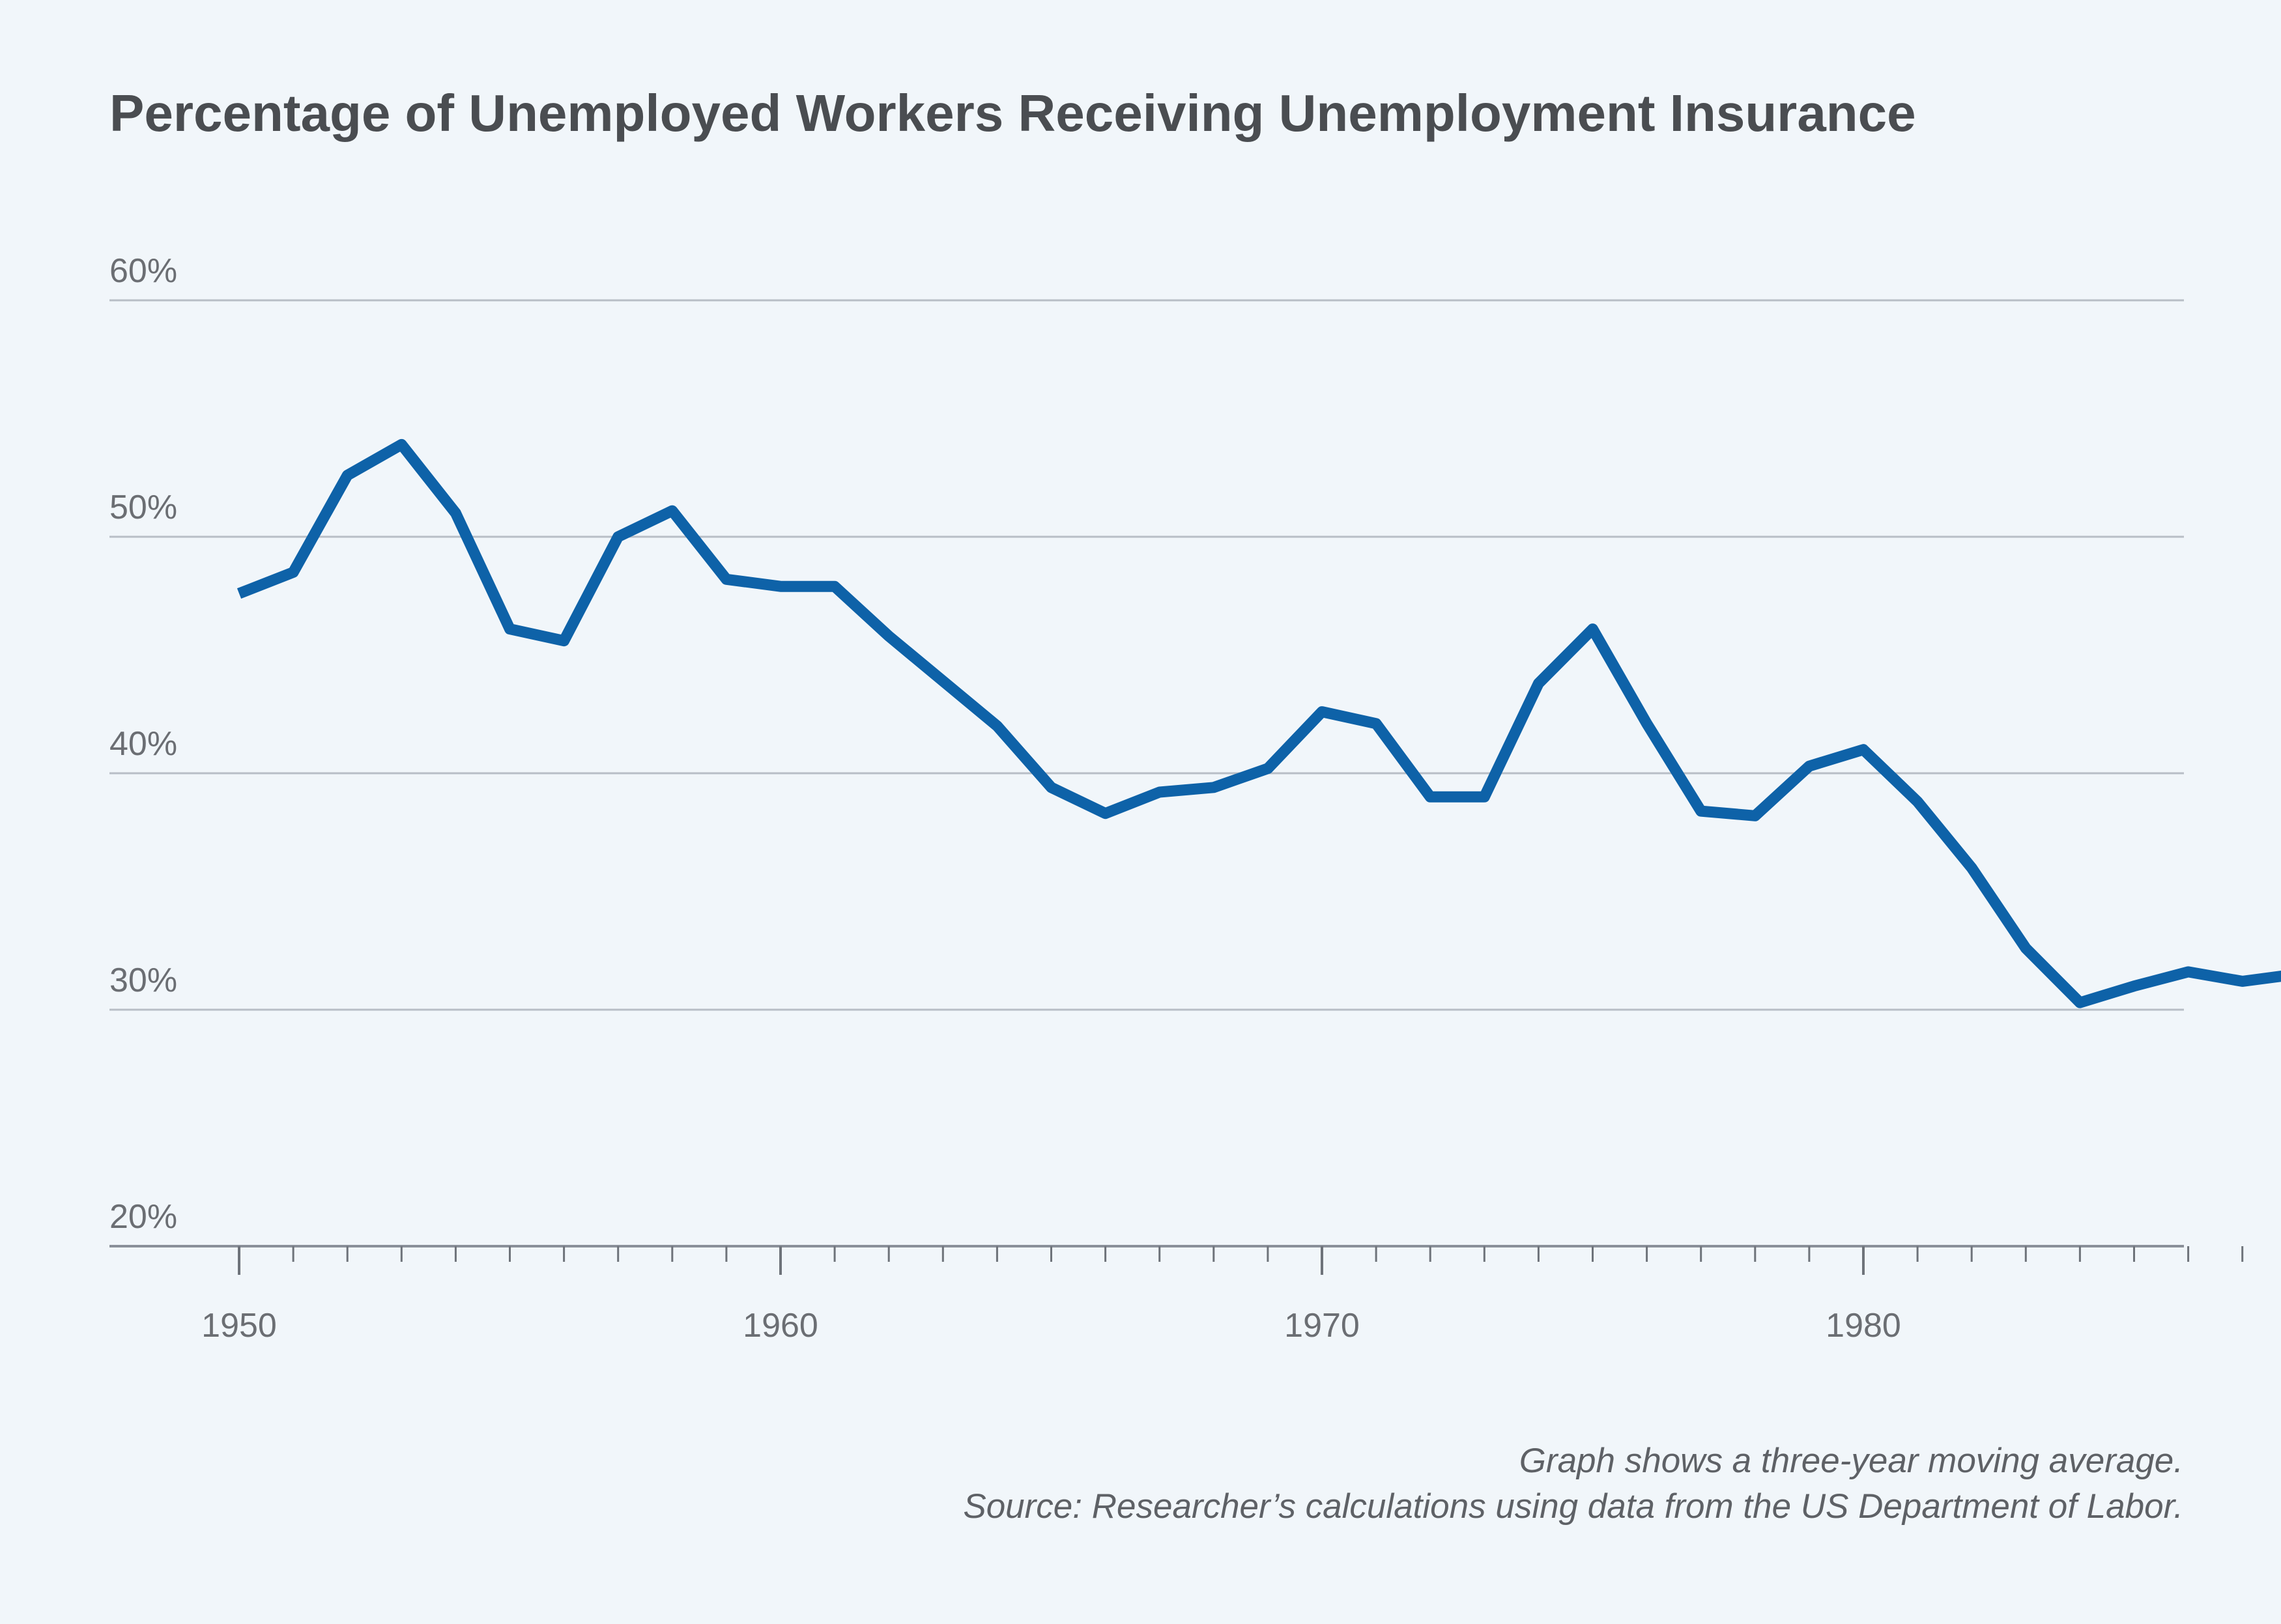  Describe the element at coordinates (1851, 1461) in the screenshot. I see `chart-note: Graph shows a three-year moving average.` at that location.